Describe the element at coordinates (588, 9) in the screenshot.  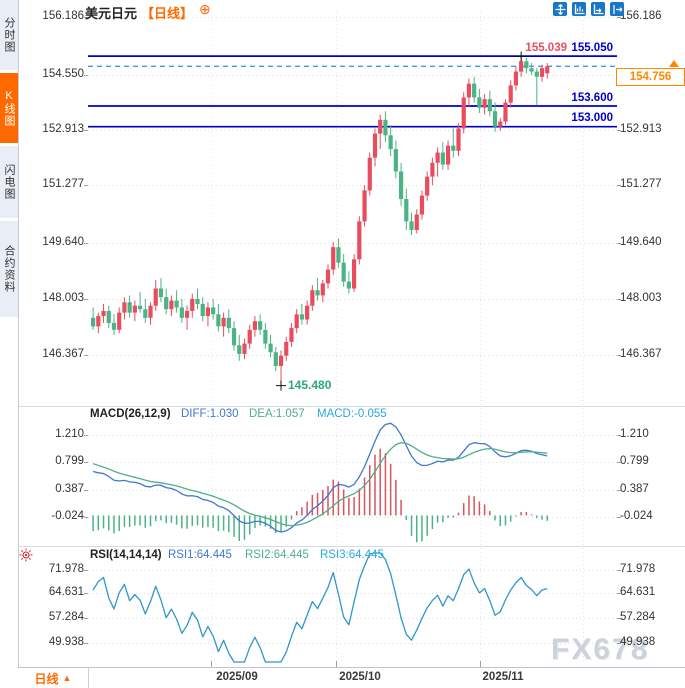
I see `chart-toolbar` at that location.